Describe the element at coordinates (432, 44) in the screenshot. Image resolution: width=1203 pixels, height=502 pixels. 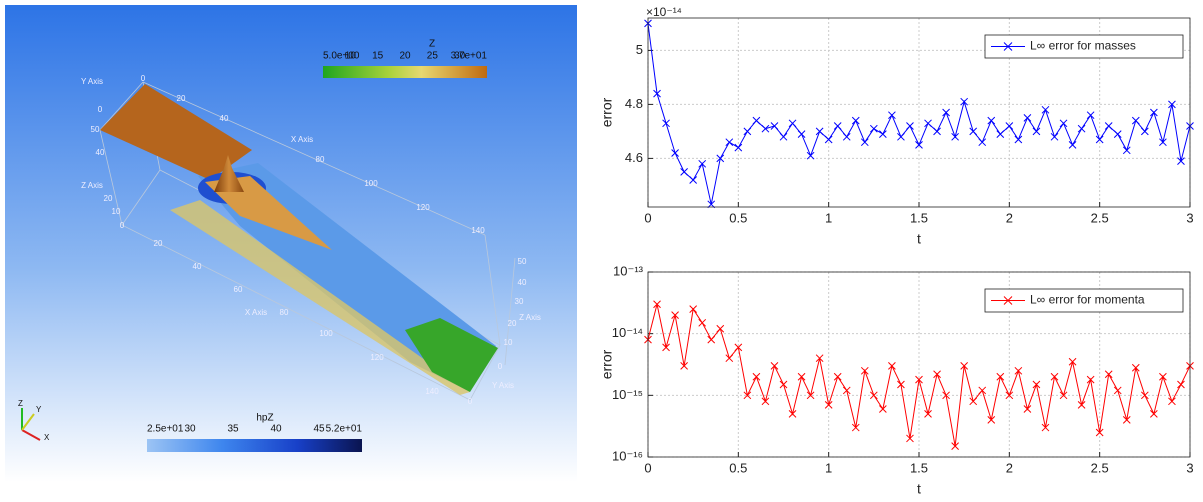
I see `colorbar-title: Z` at that location.